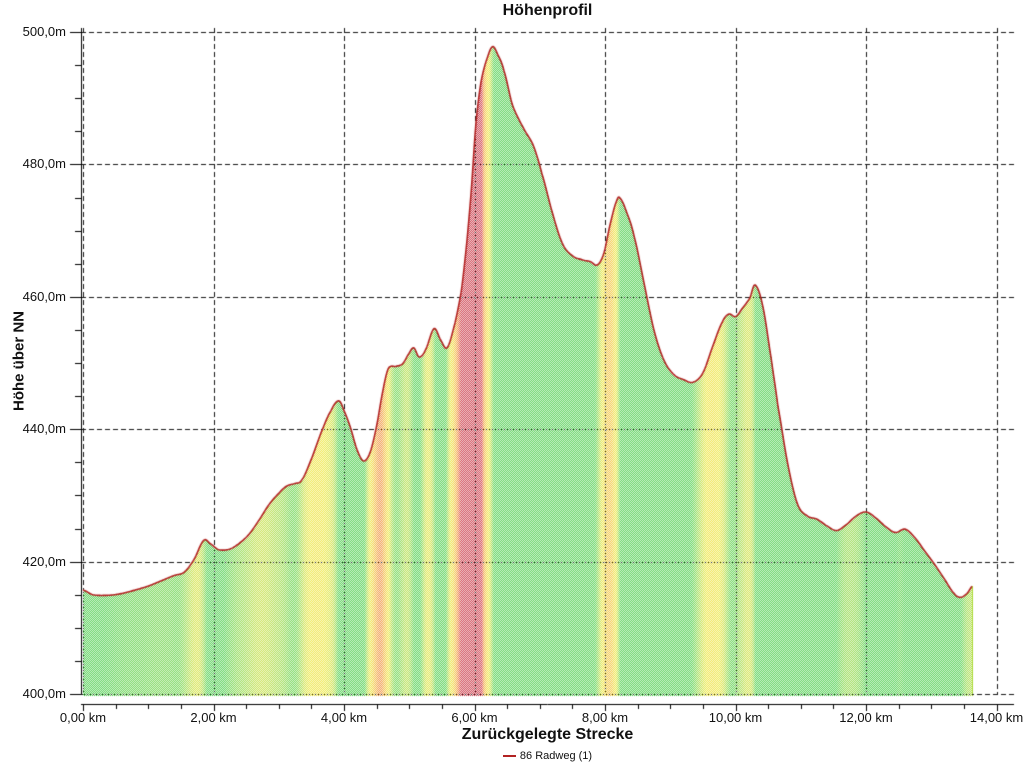  I want to click on legend-item-label: 86 Radweg (1), so click(556, 756).